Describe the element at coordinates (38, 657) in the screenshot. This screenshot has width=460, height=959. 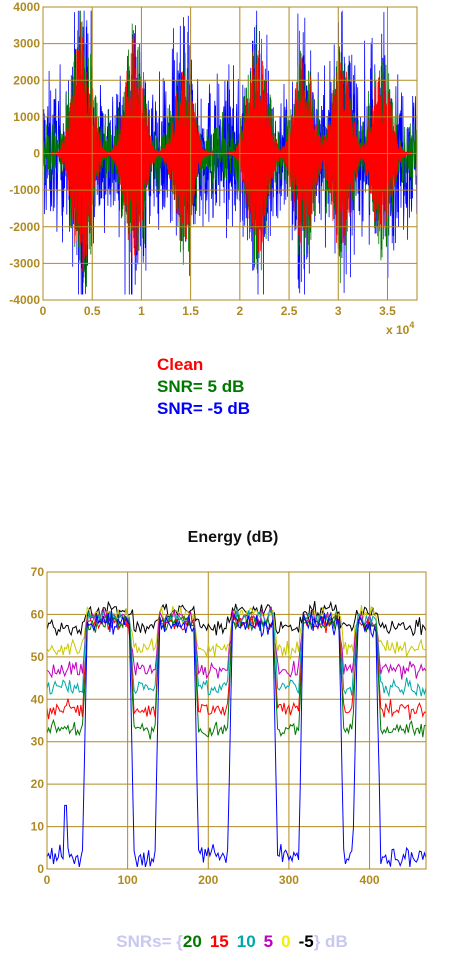
I see `y-tick-label: 50` at that location.